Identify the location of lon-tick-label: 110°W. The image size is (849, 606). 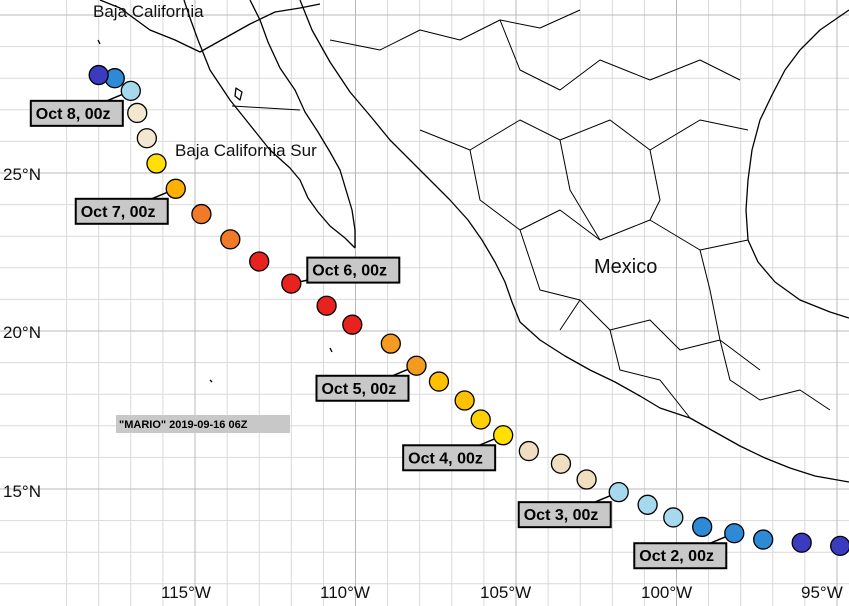
(345, 592).